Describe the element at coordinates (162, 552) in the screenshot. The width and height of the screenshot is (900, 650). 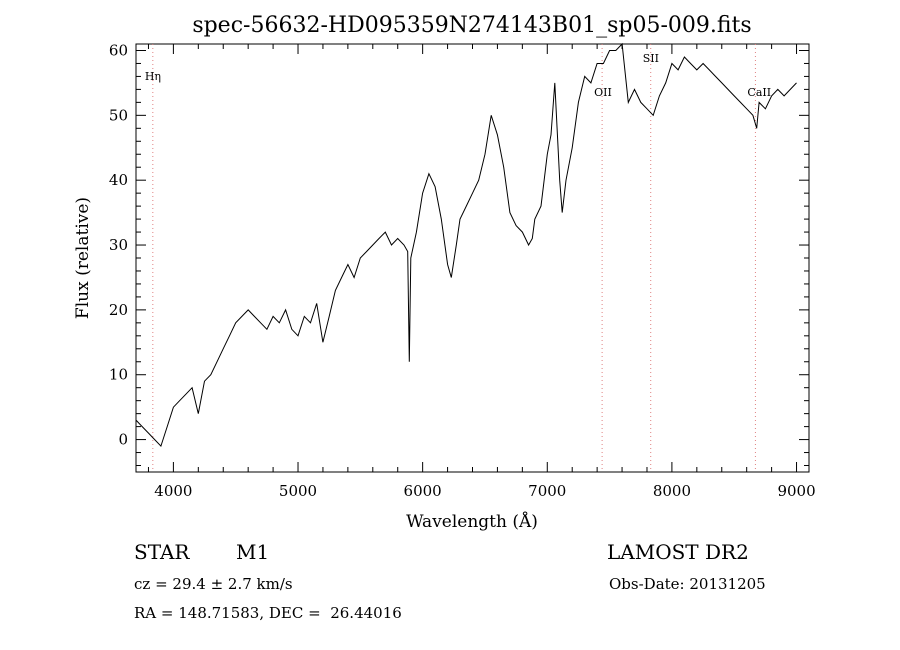
I see `object-class: STAR` at that location.